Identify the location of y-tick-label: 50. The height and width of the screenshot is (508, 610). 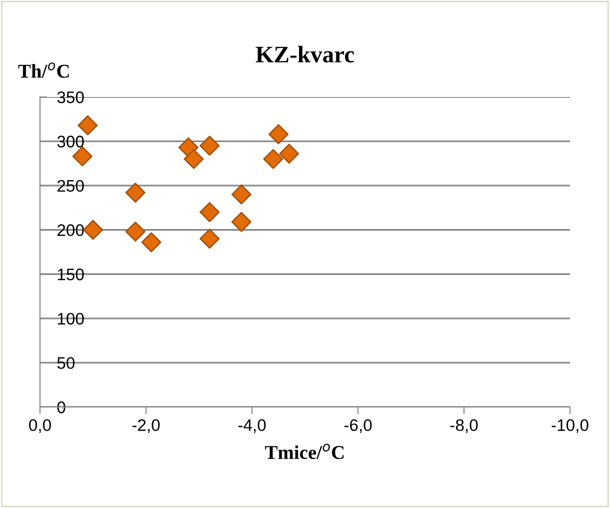
(66, 363).